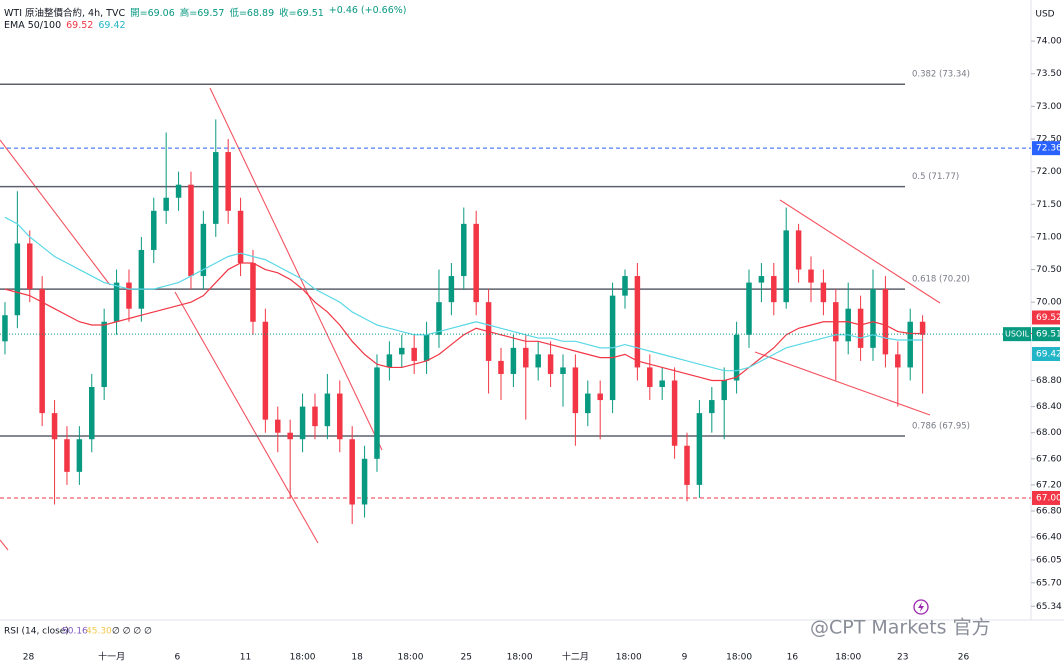  I want to click on x-tick-label: 十一月, so click(111, 657).